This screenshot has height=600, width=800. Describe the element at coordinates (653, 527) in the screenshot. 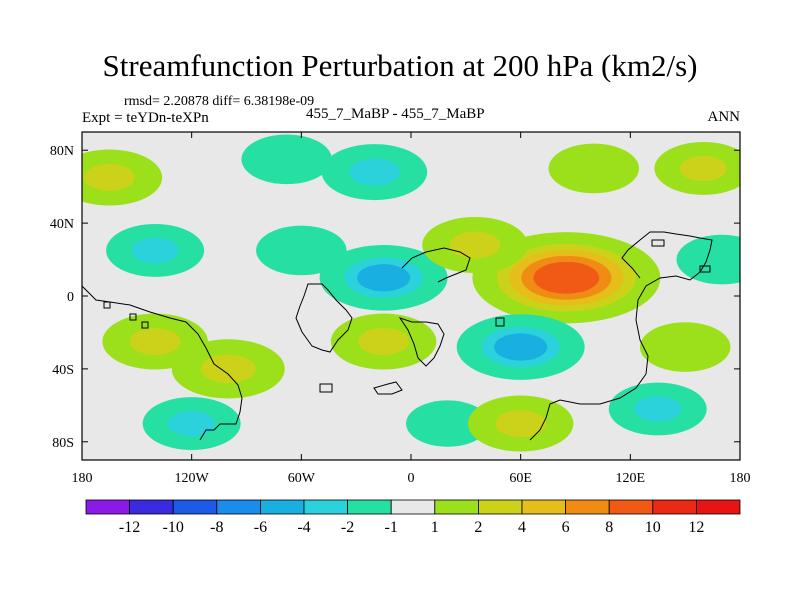

I see `colorbar-label: 10` at that location.